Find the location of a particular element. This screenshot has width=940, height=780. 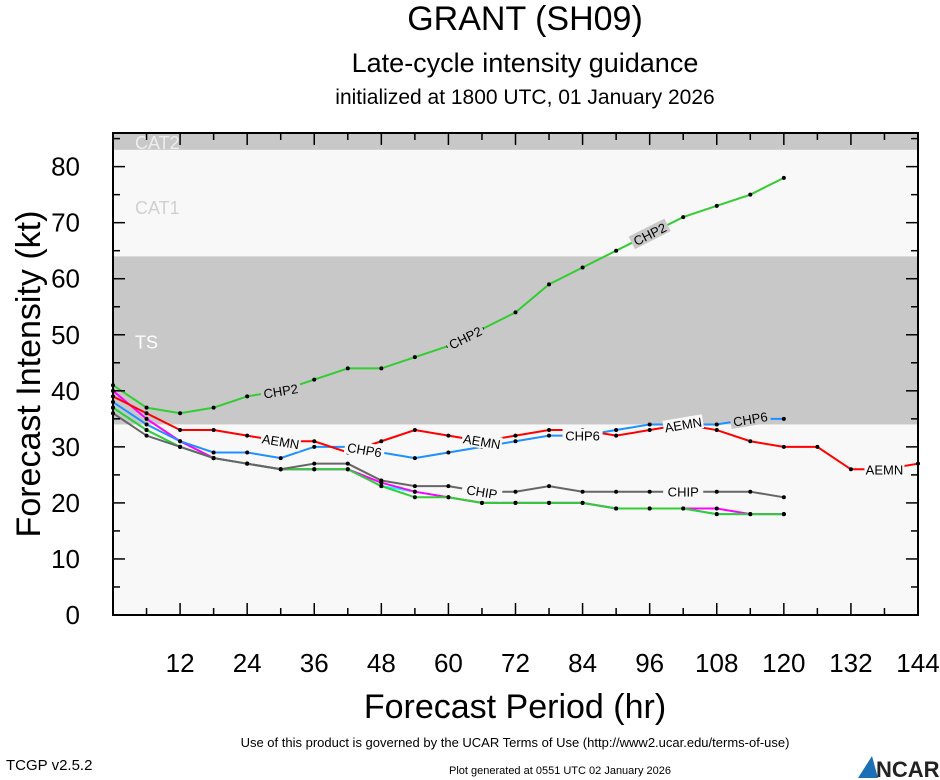

y-tick-label: 10 is located at coordinates (65, 559).